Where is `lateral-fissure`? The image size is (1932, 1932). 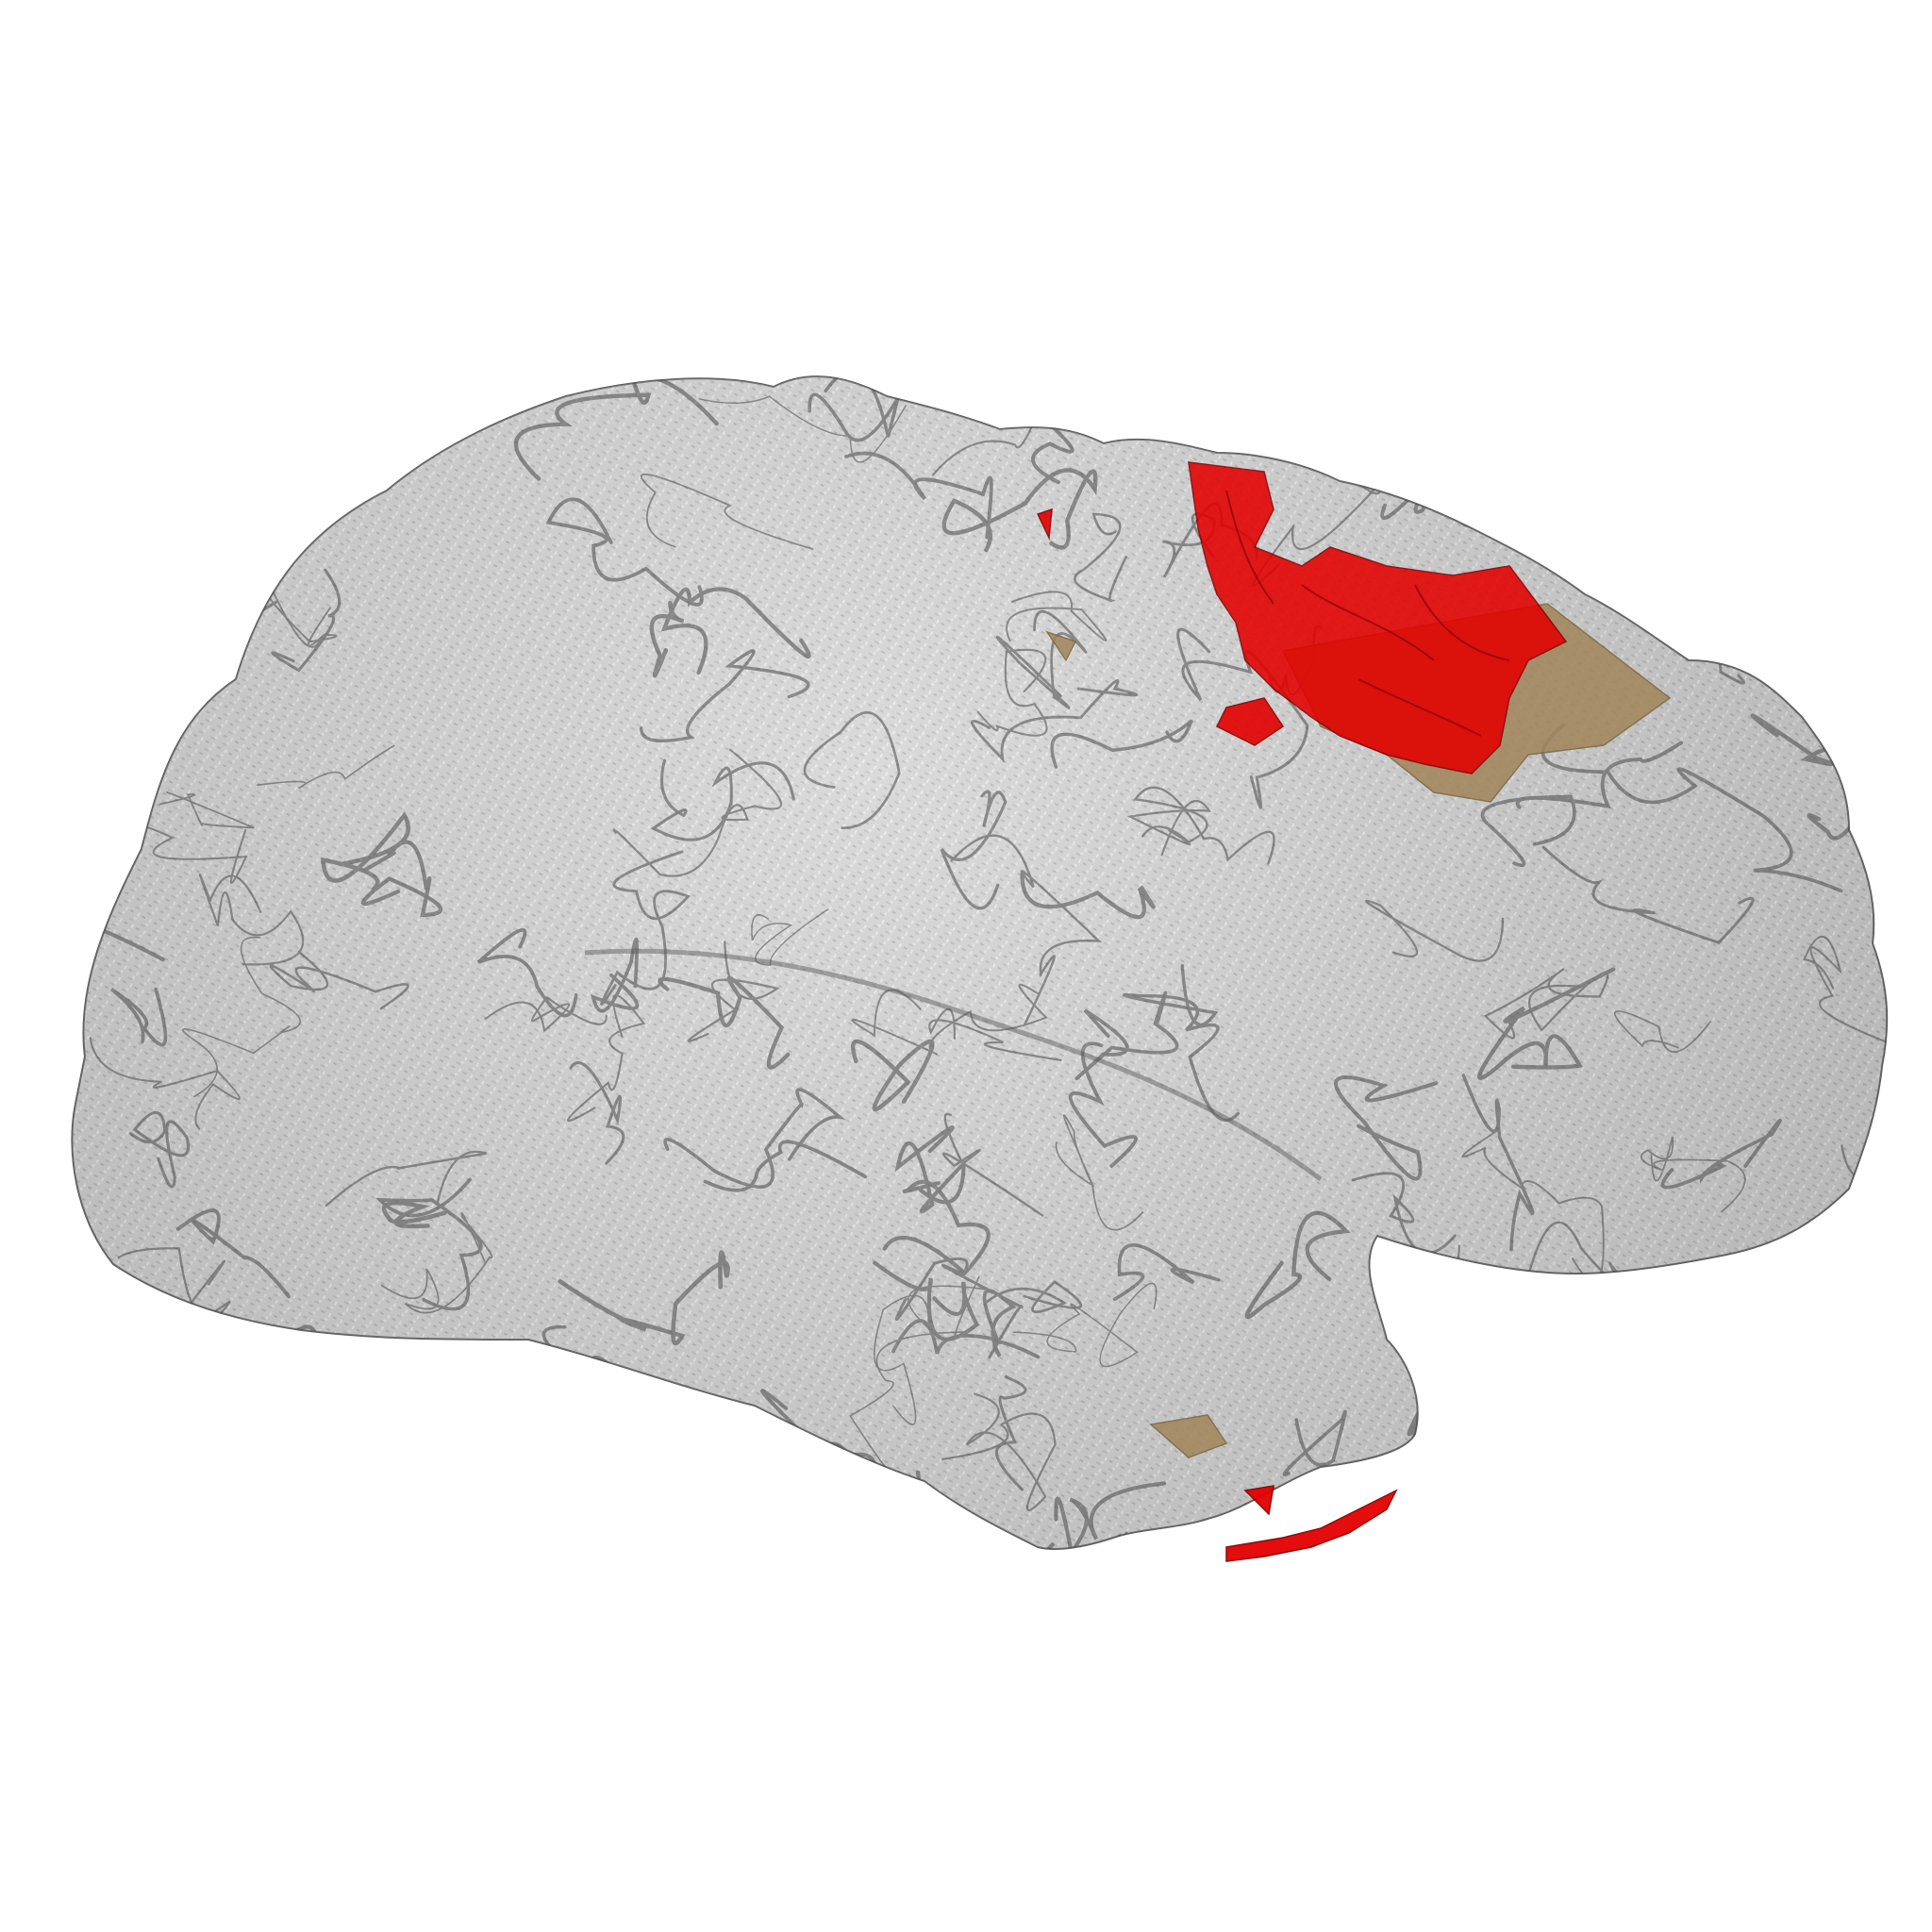 lateral-fissure is located at coordinates (953, 1065).